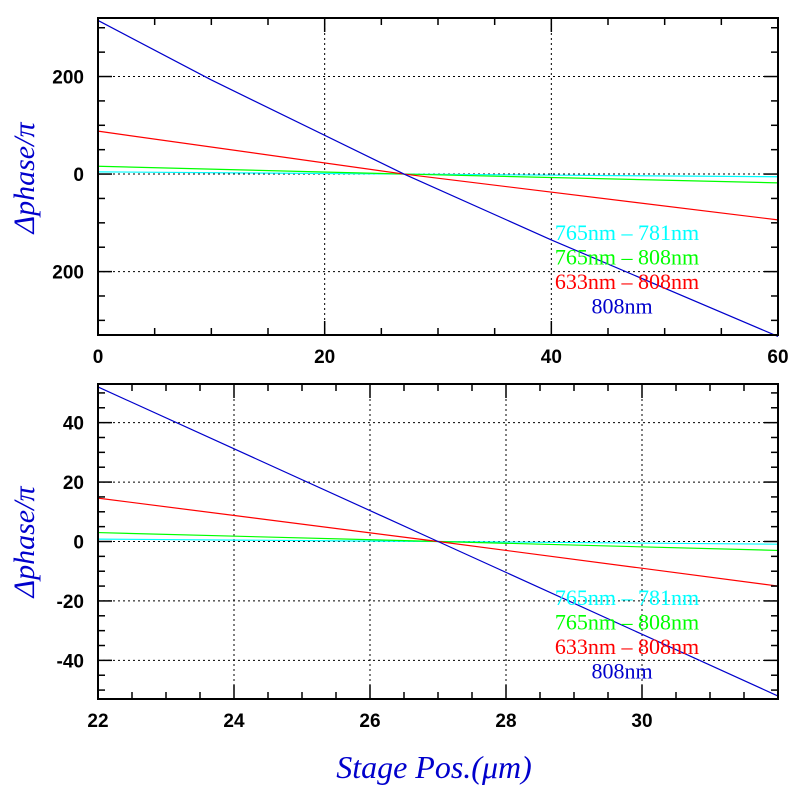 The image size is (797, 797). I want to click on y-tick-label: 40, so click(73, 424).